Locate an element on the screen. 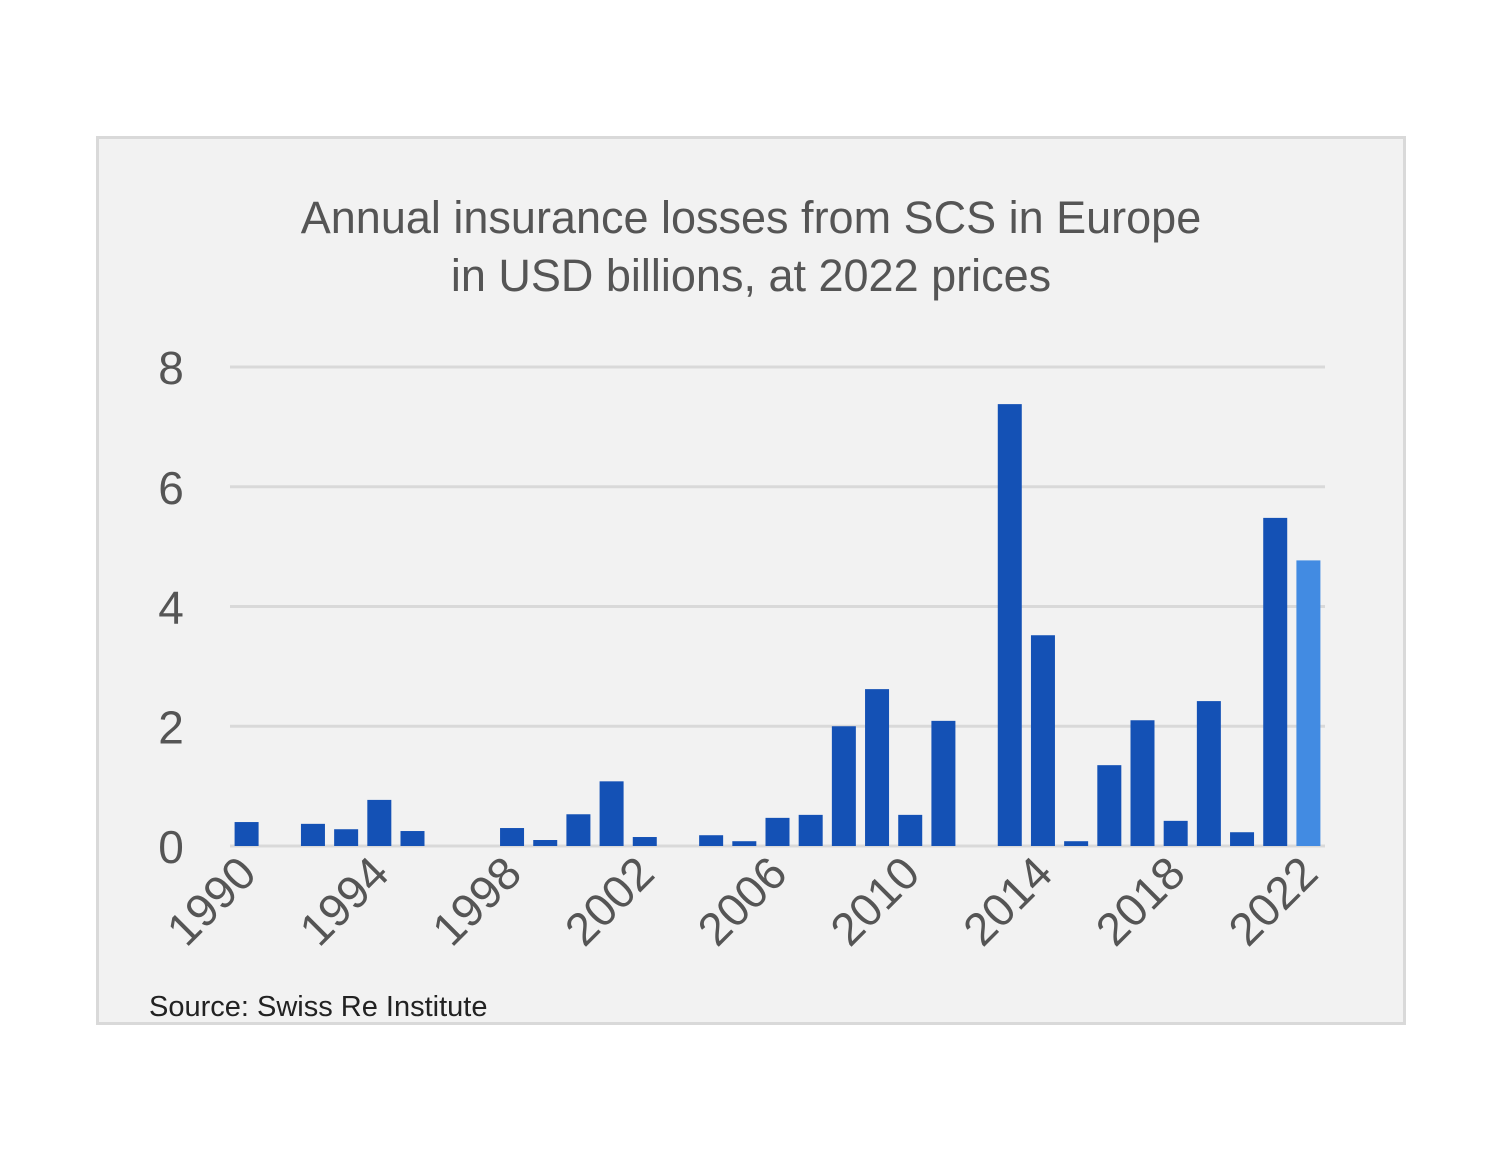 The width and height of the screenshot is (1500, 1159). bar-2021 is located at coordinates (1275, 681).